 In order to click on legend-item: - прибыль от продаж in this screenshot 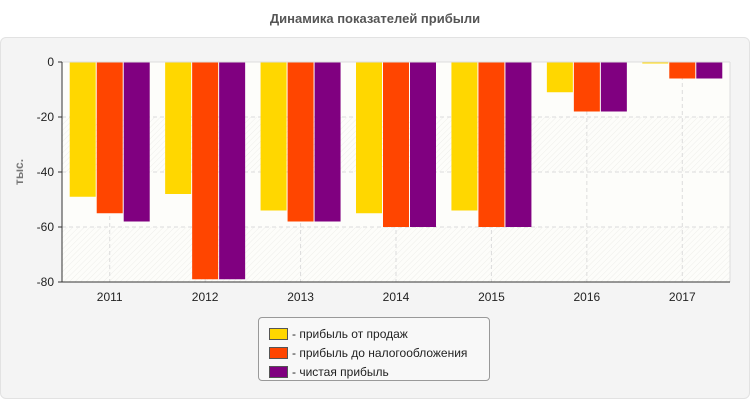, I will do `click(379, 333)`.